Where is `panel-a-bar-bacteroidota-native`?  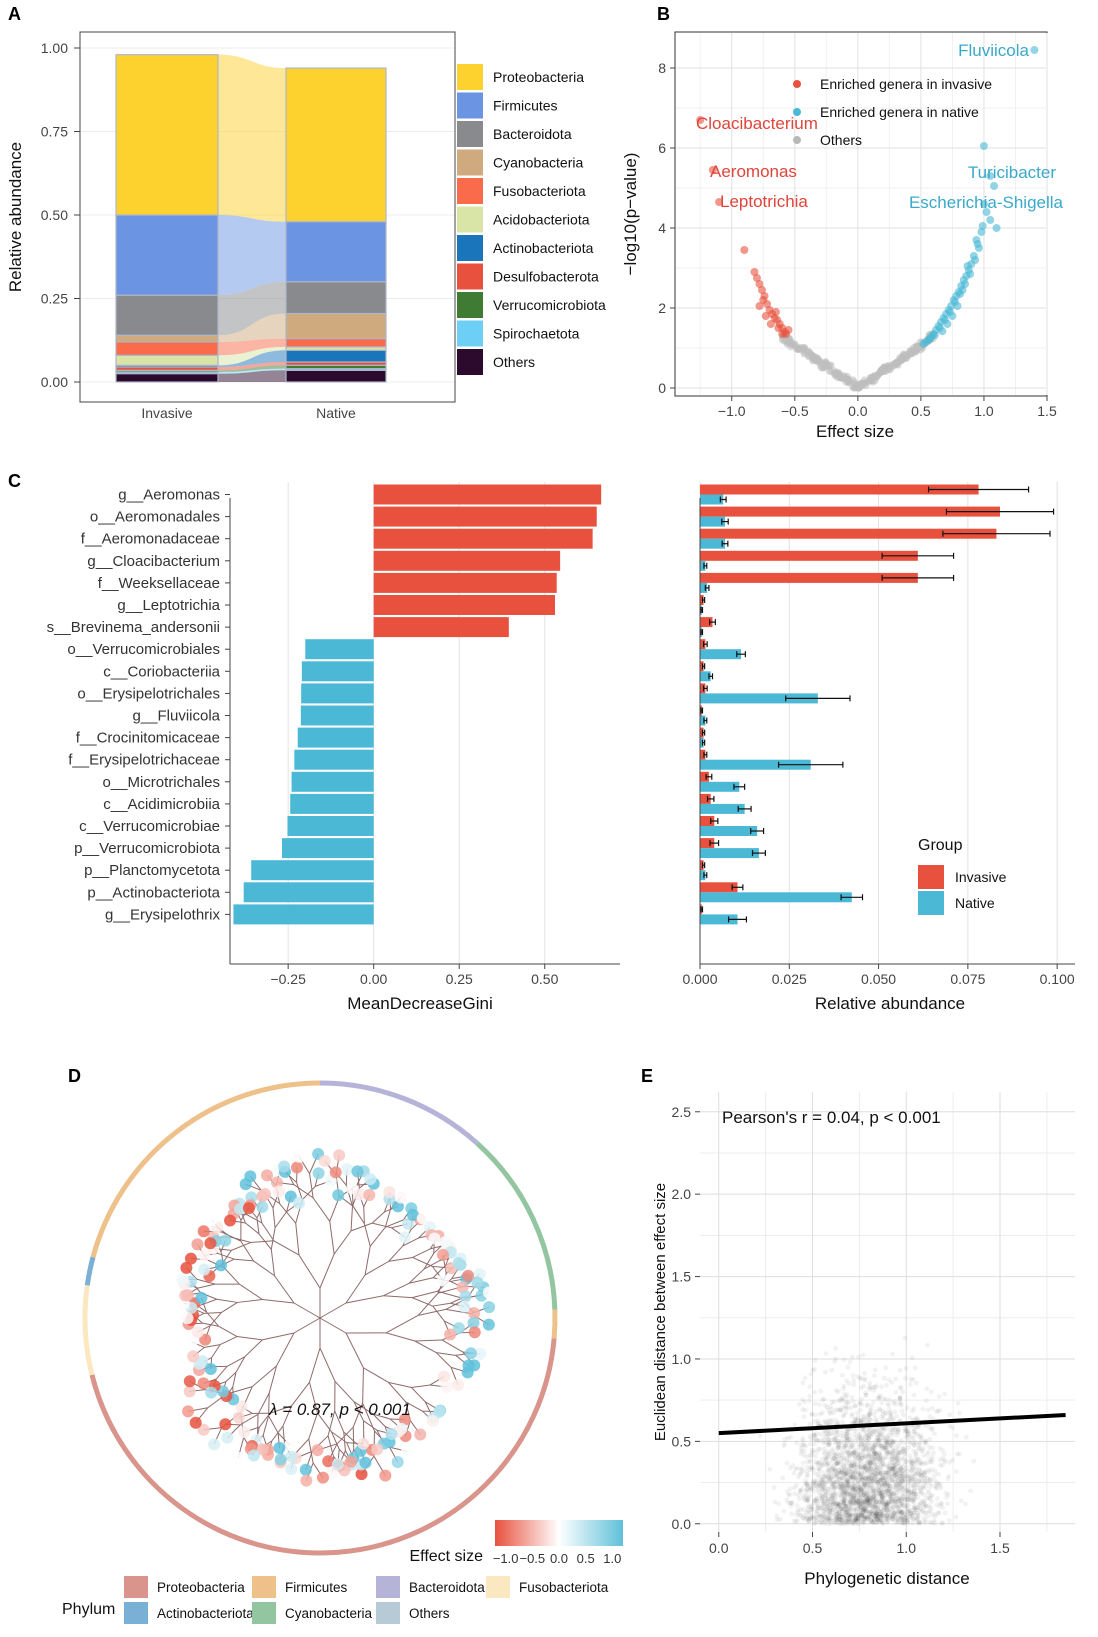 panel-a-bar-bacteroidota-native is located at coordinates (336, 298).